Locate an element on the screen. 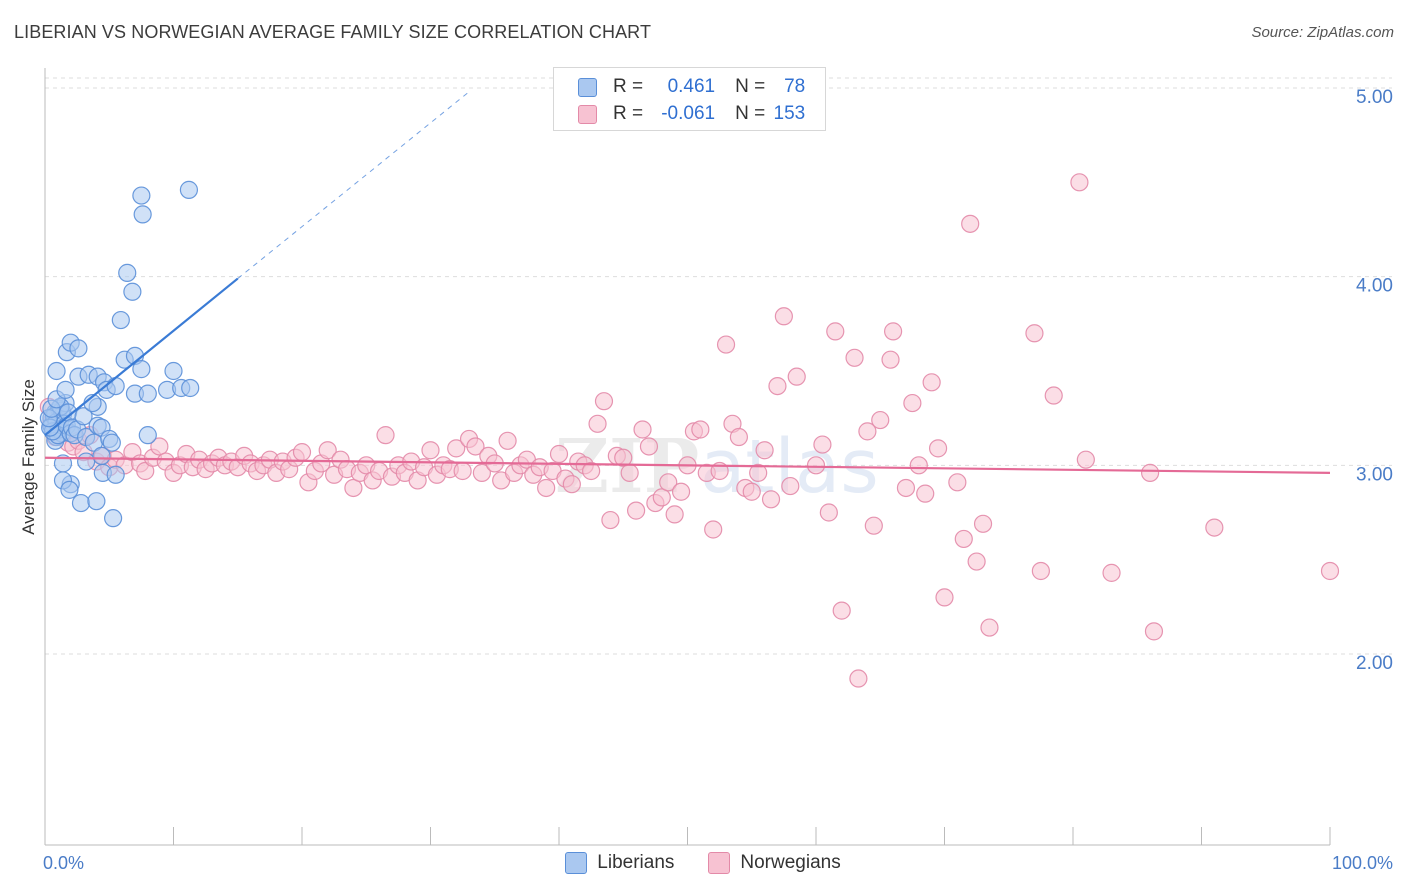 The height and width of the screenshot is (892, 1406). legend-item-liberians: Liberians is located at coordinates (619, 863).